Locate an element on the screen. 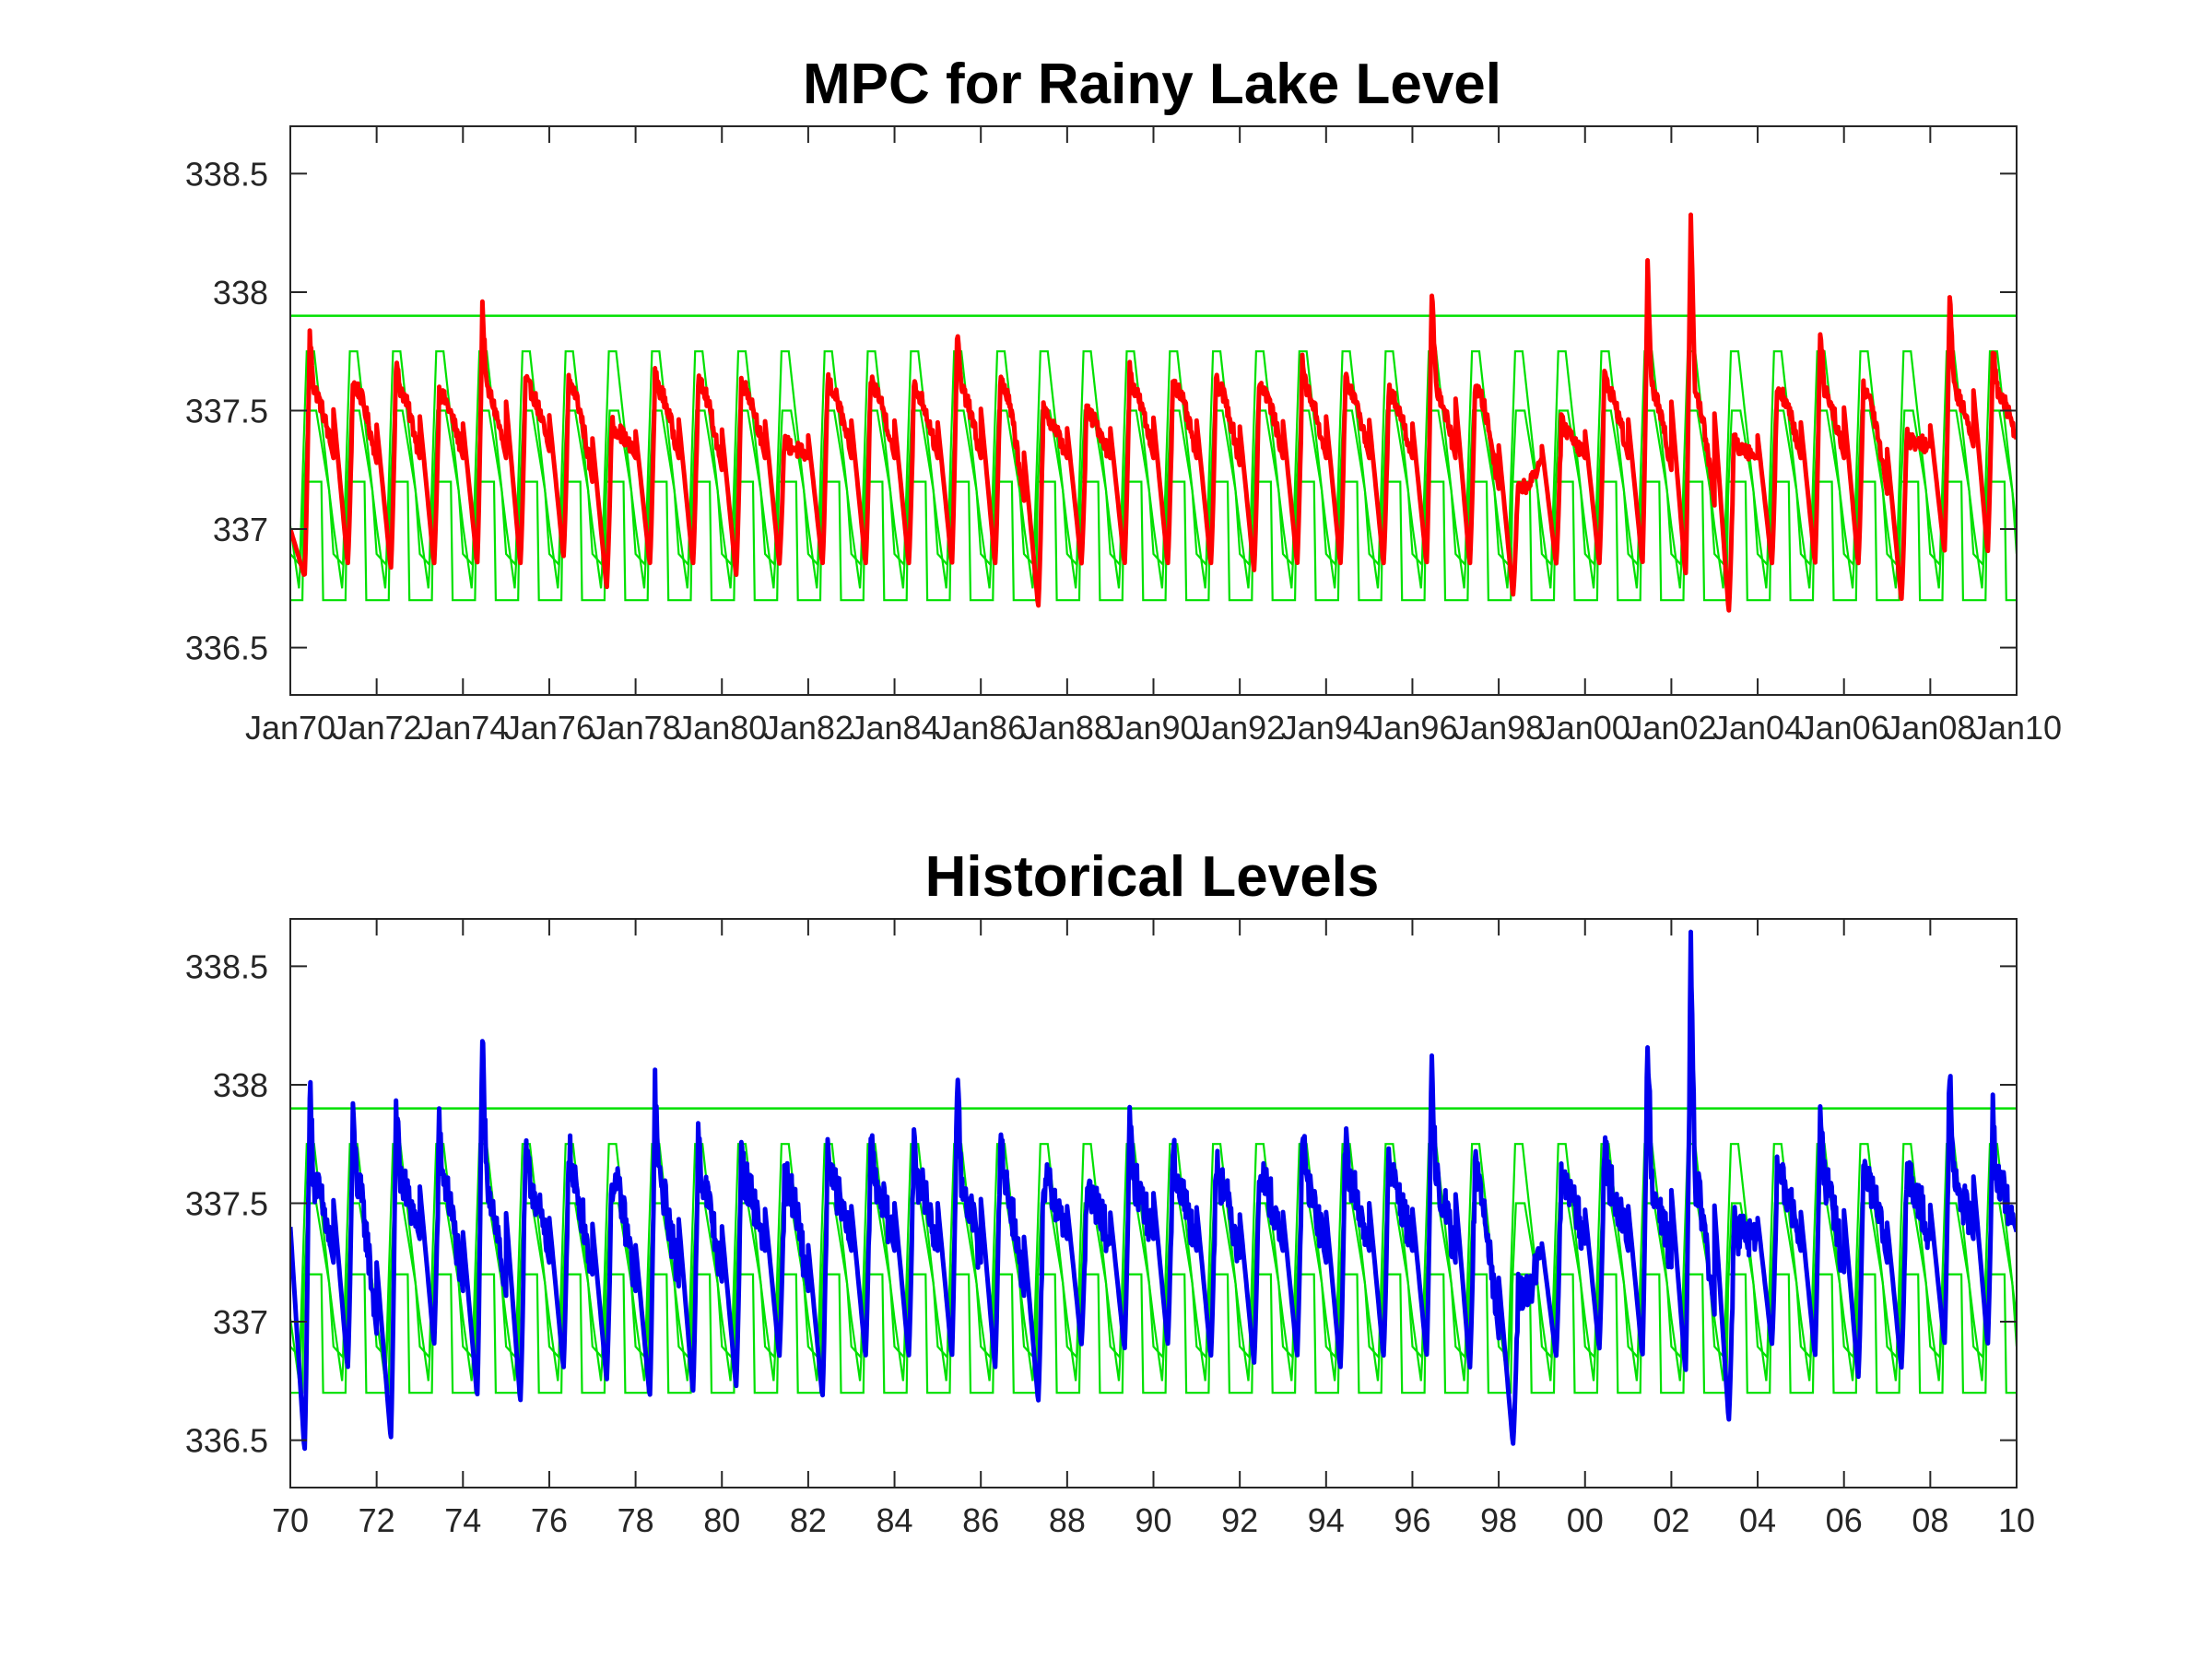 The image size is (2212, 1659). x-tick-label: Jan08 is located at coordinates (1930, 728).